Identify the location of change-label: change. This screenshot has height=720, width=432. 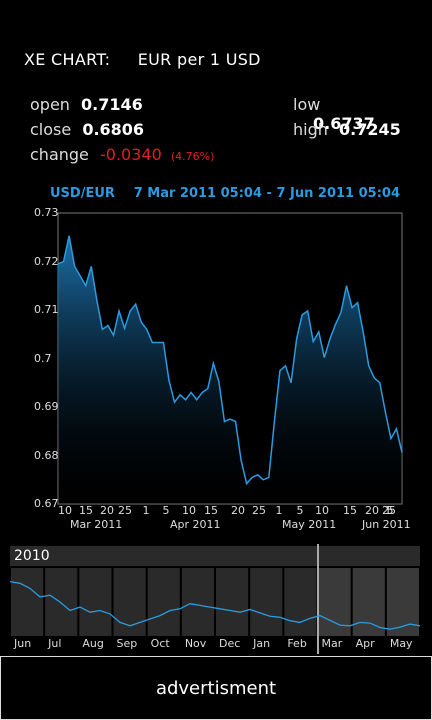
(59, 154).